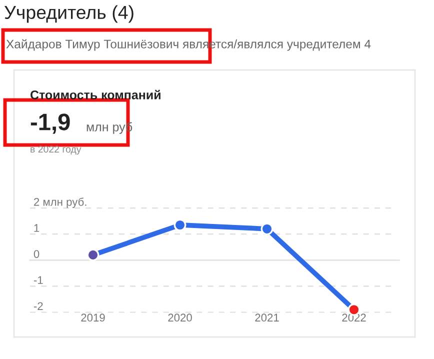 Image resolution: width=434 pixels, height=359 pixels. Describe the element at coordinates (37, 228) in the screenshot. I see `y-tick-label: 1` at that location.